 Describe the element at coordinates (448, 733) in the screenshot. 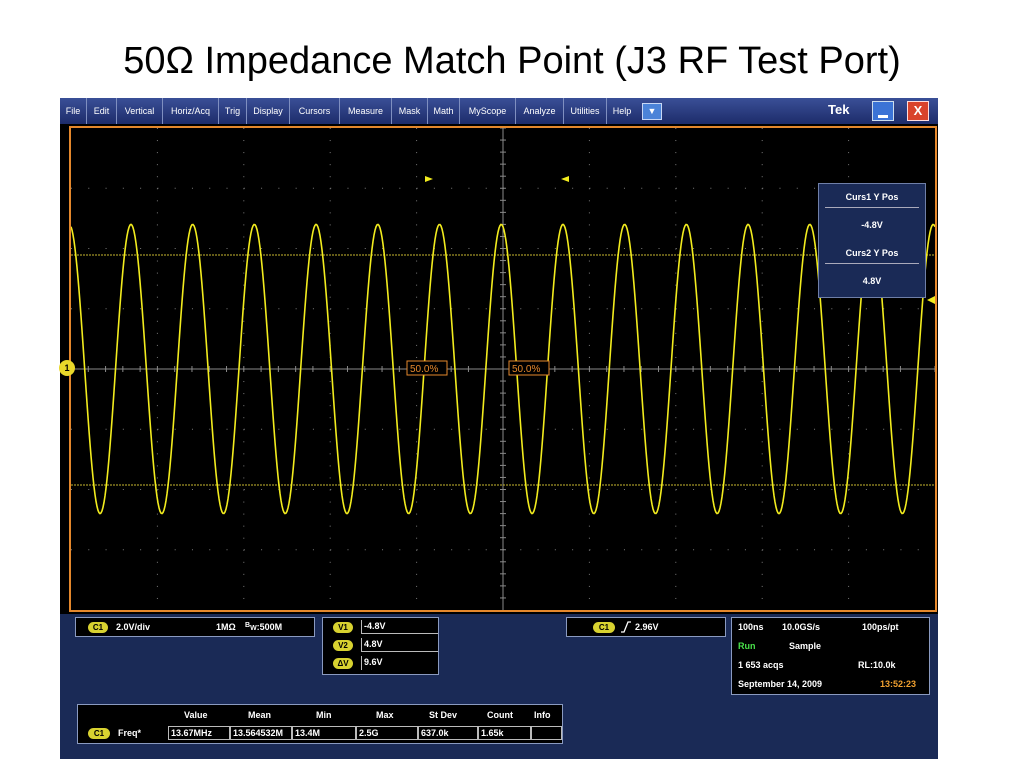

I see `meas-stdev: 637.0k` at that location.